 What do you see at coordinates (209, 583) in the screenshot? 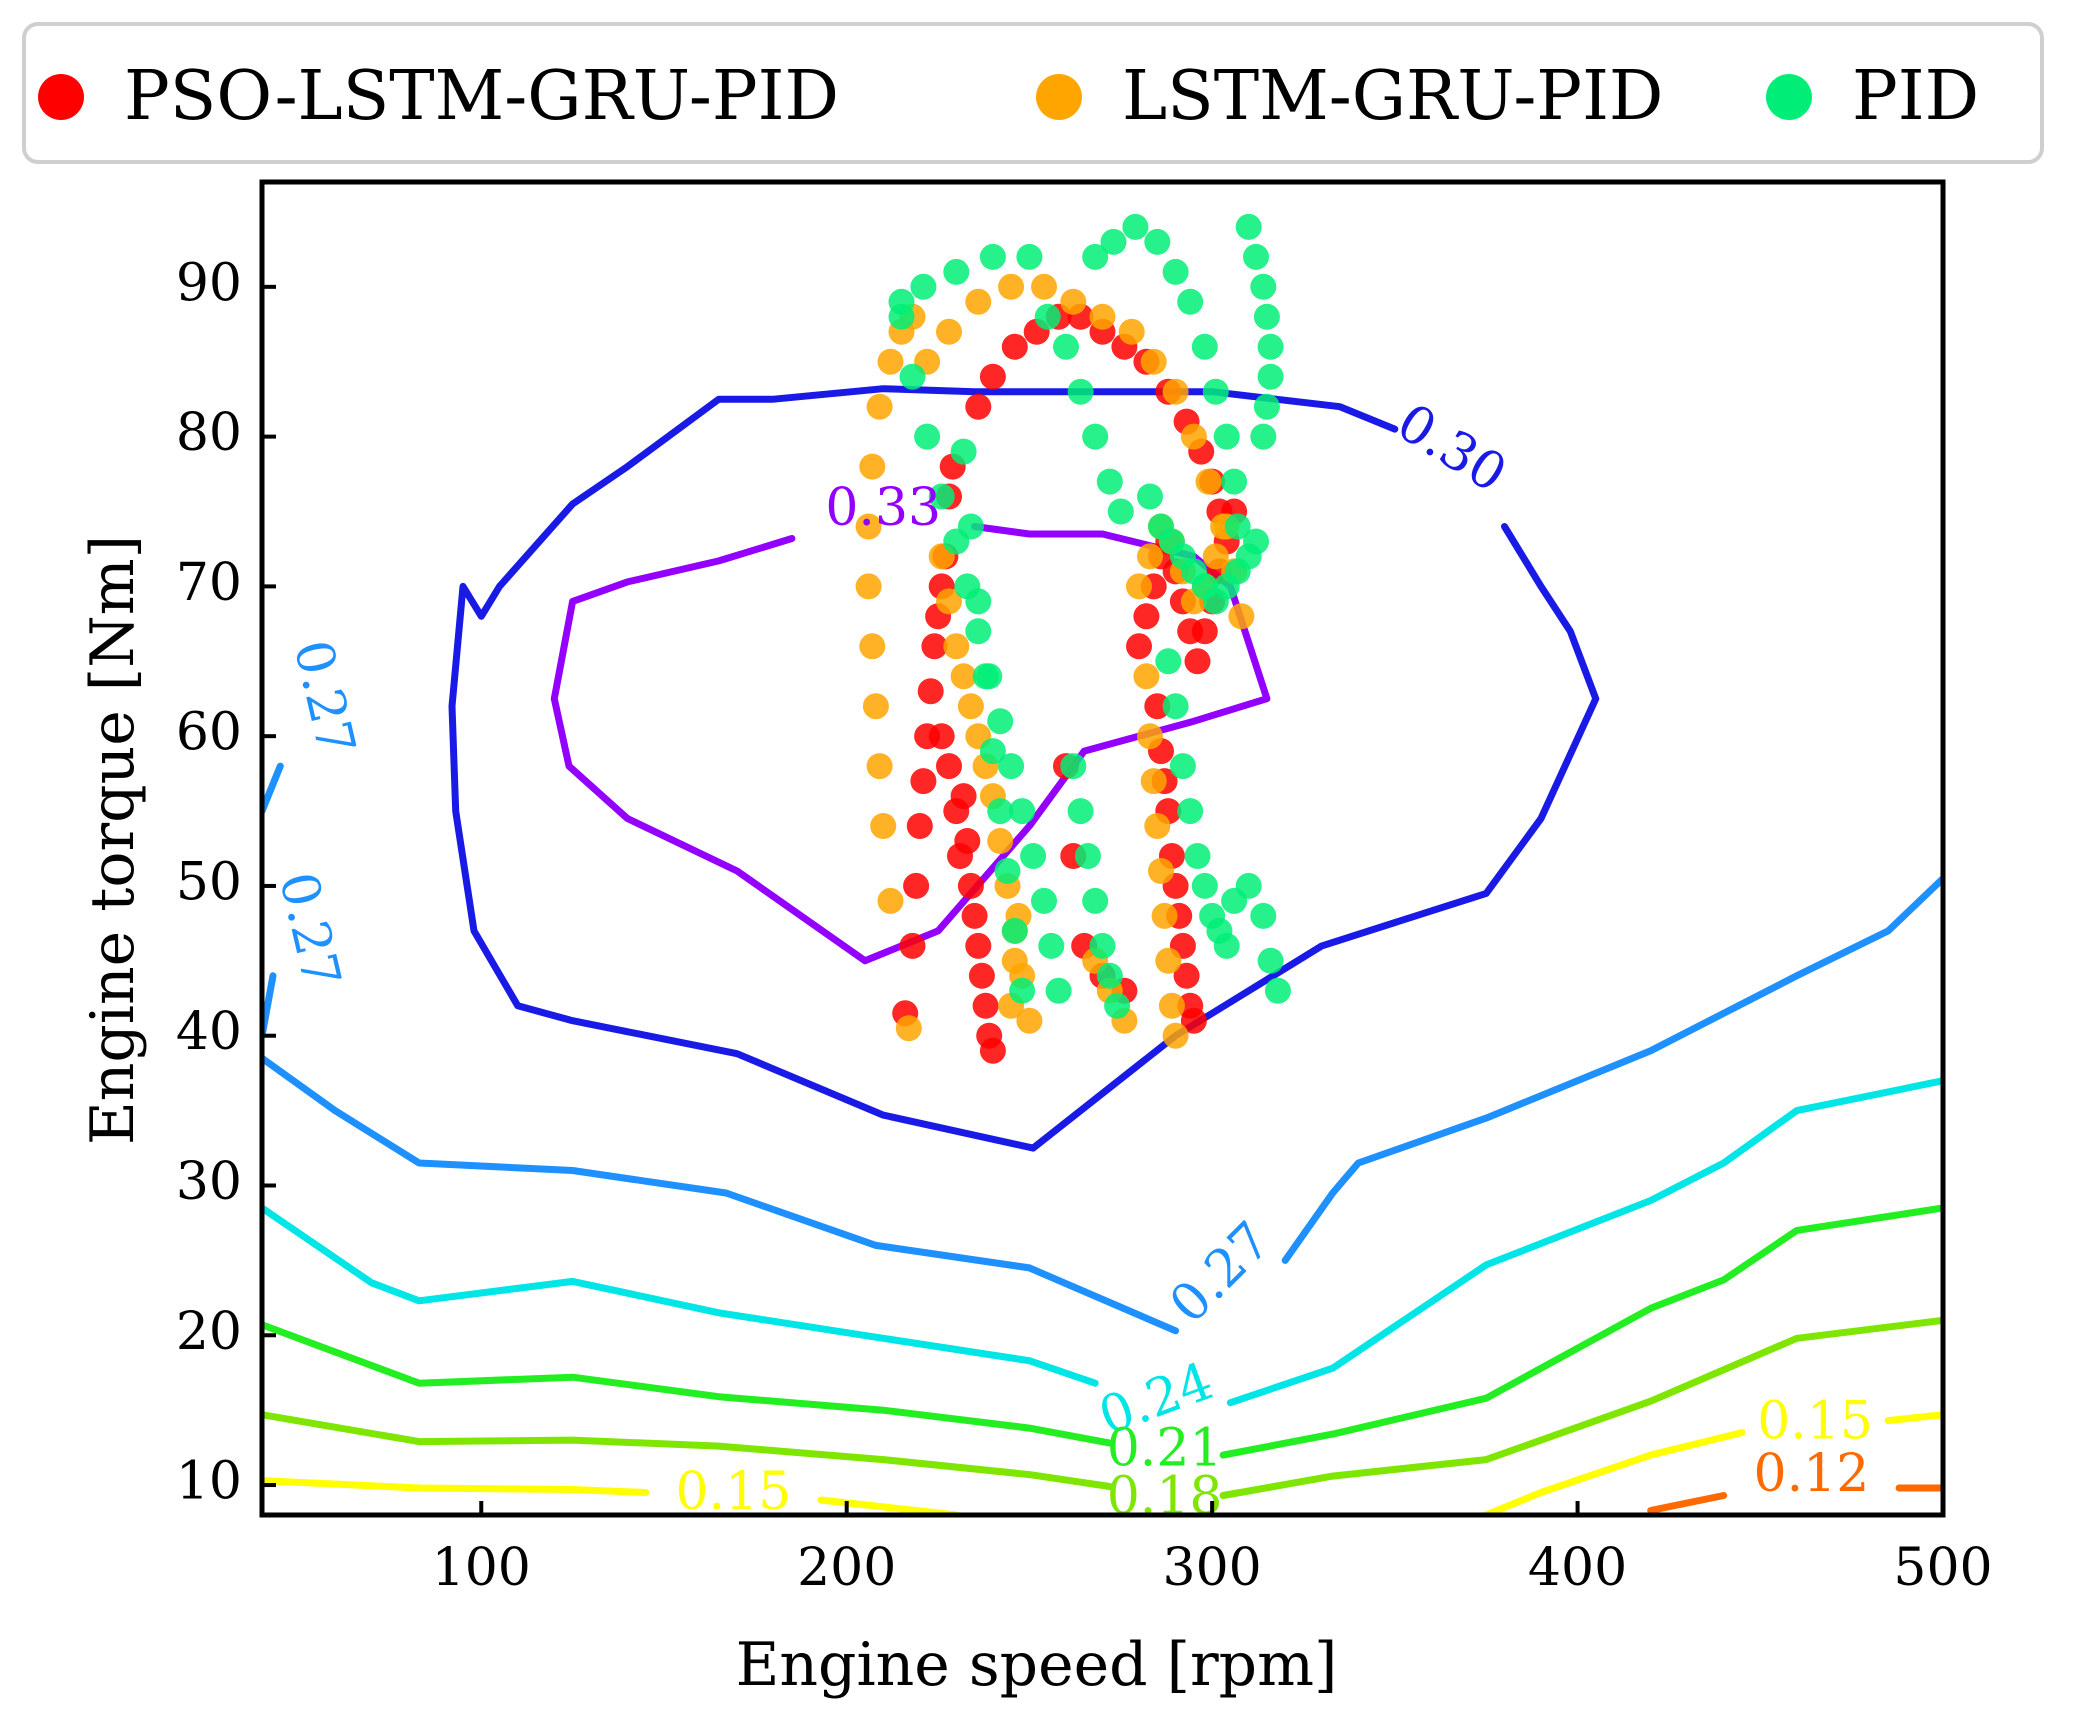
I see `y-tick-label-70: 70` at bounding box center [209, 583].